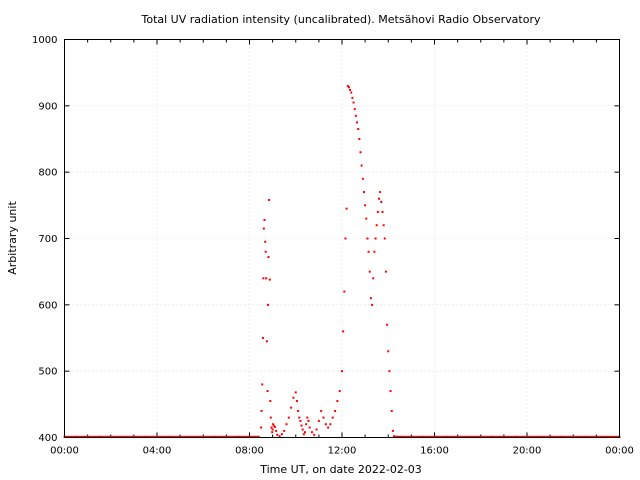 The width and height of the screenshot is (640, 480). What do you see at coordinates (394, 436) in the screenshot?
I see `baseline-segment` at bounding box center [394, 436].